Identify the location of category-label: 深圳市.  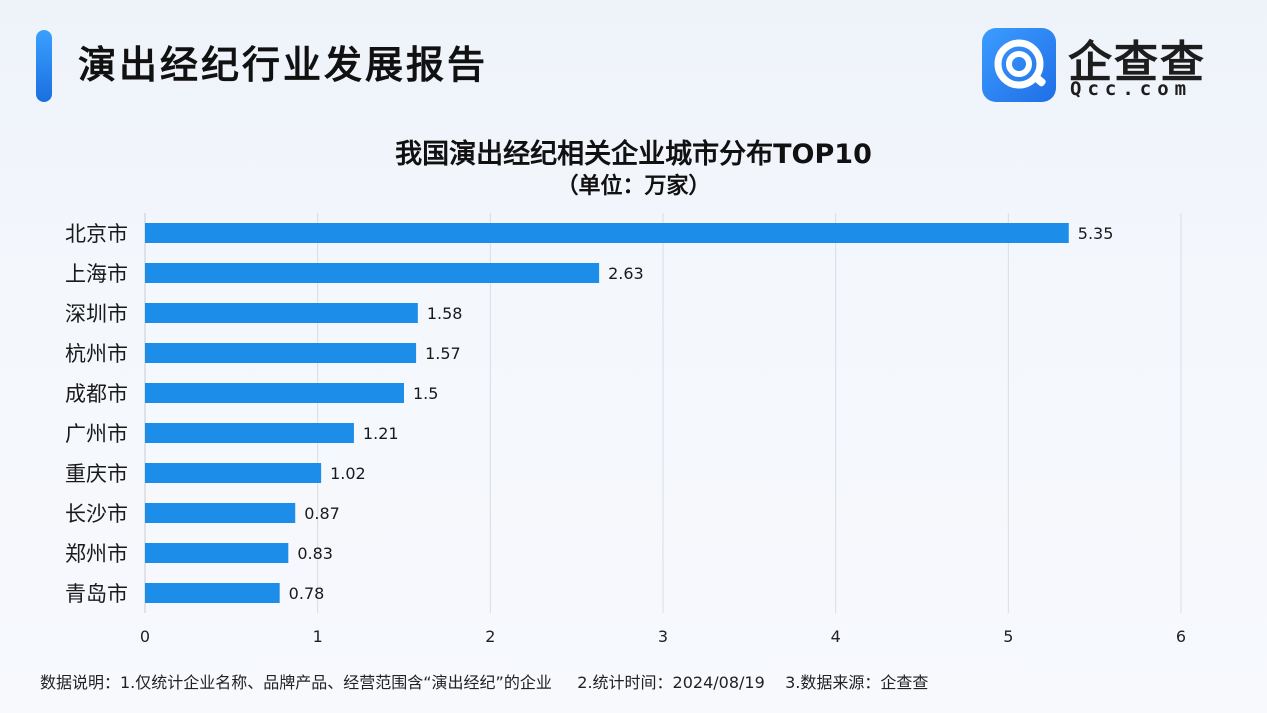
(96, 314).